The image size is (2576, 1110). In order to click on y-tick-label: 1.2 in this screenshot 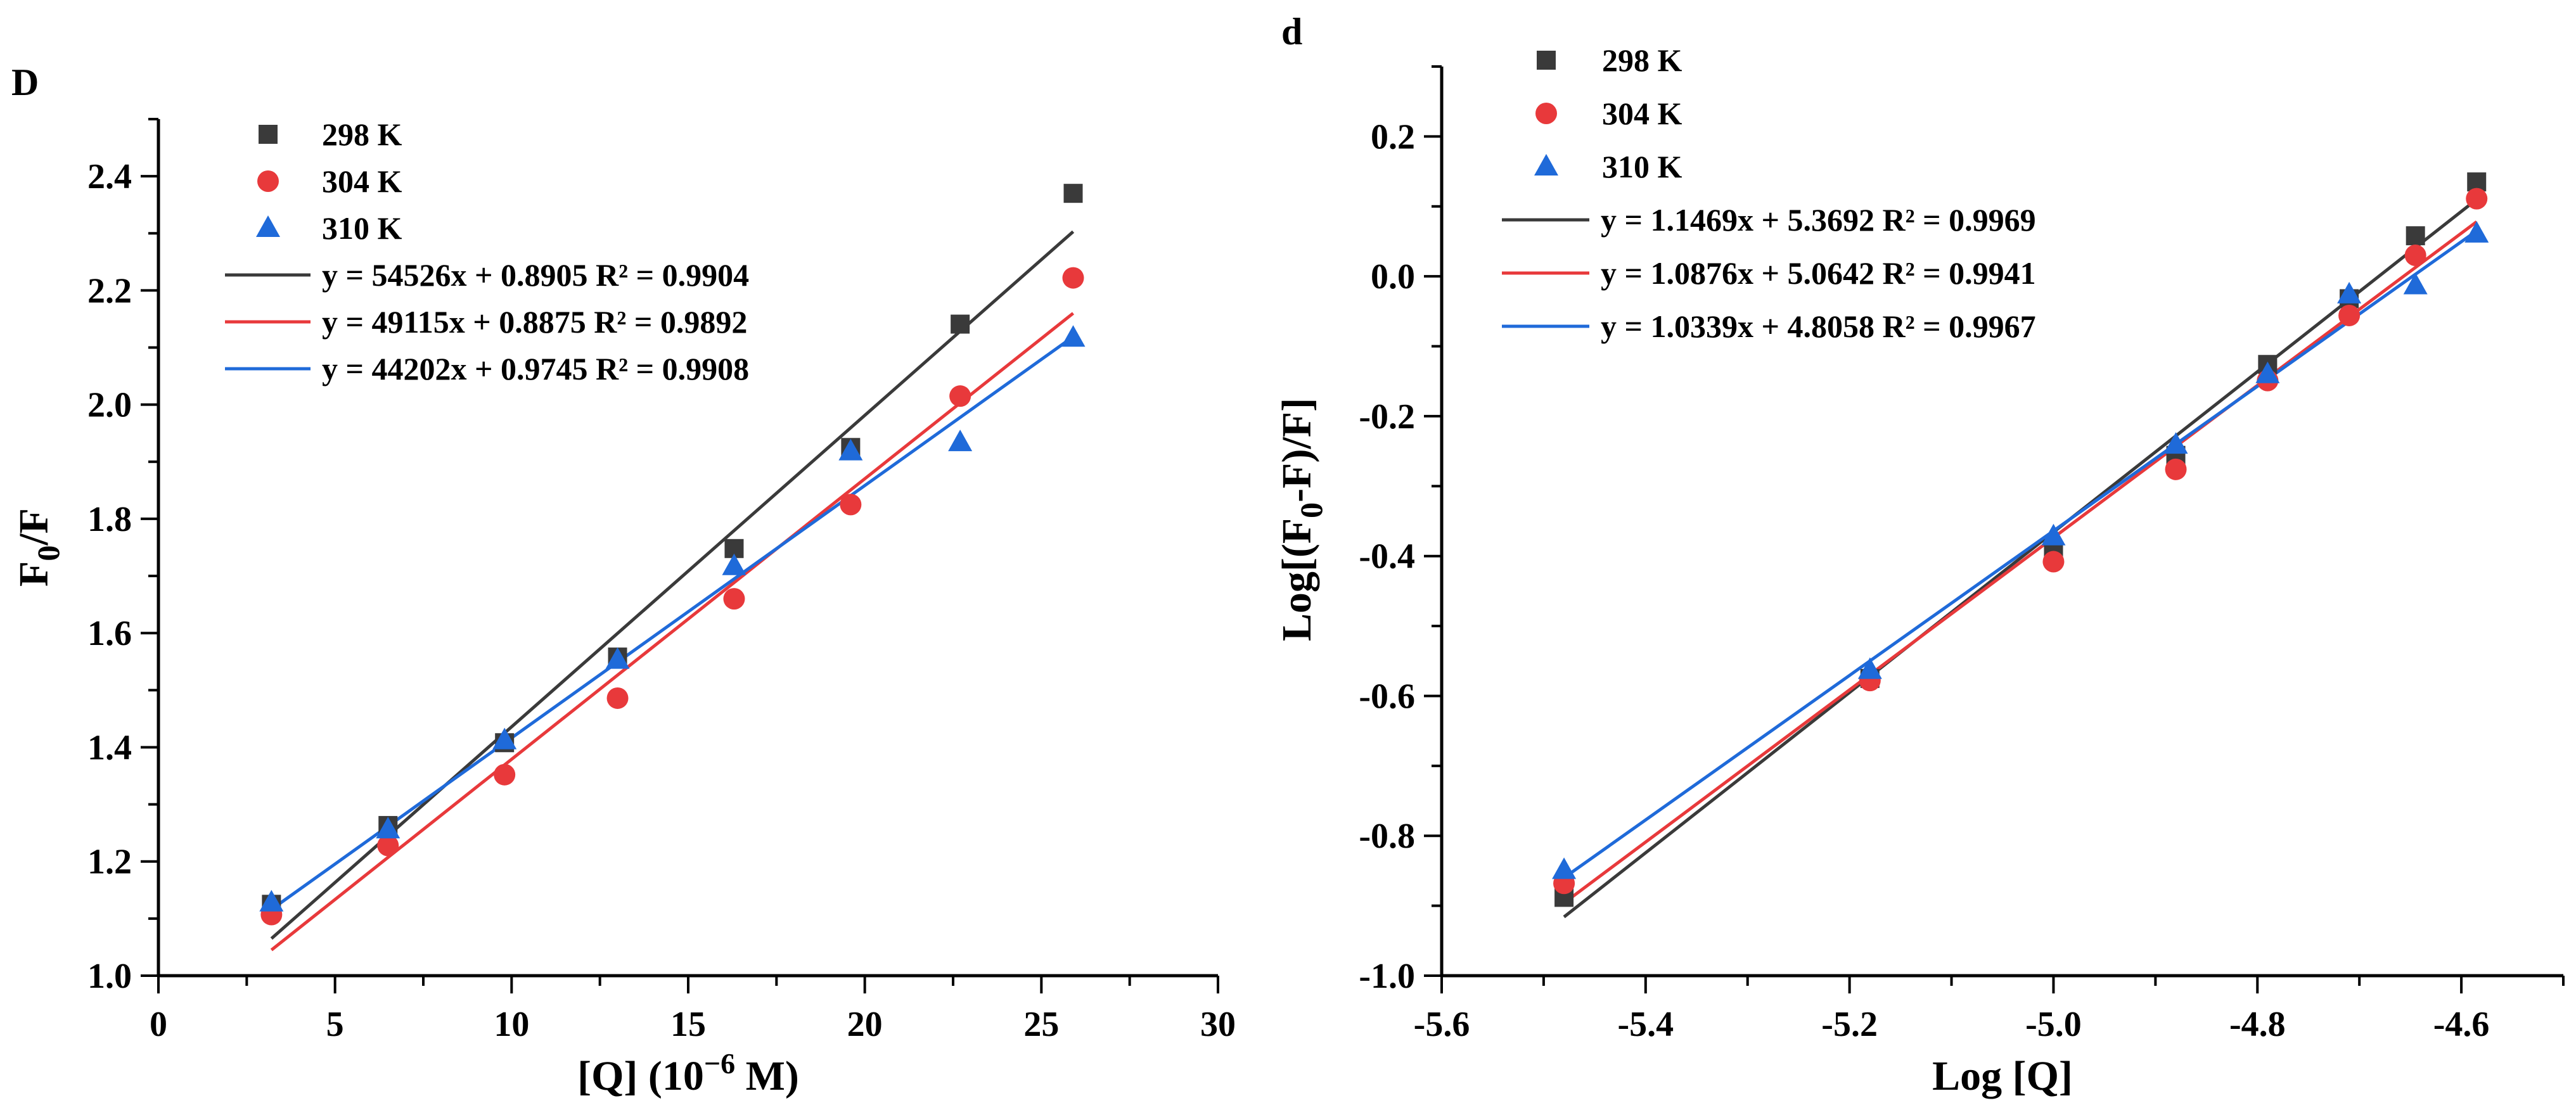, I will do `click(109, 862)`.